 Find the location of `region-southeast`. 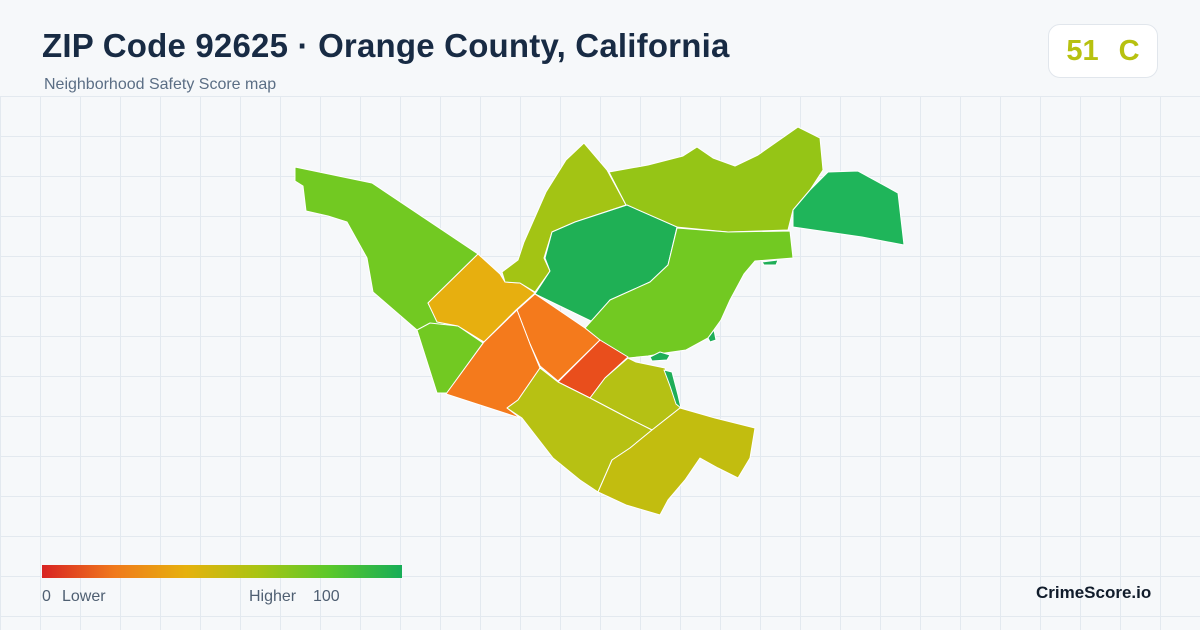

region-southeast is located at coordinates (676, 461).